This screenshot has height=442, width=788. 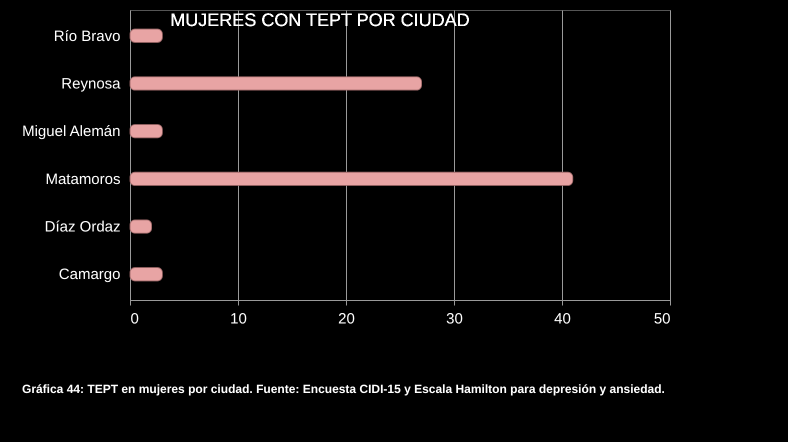 I want to click on y-tick-label: Río Bravo, so click(x=87, y=36).